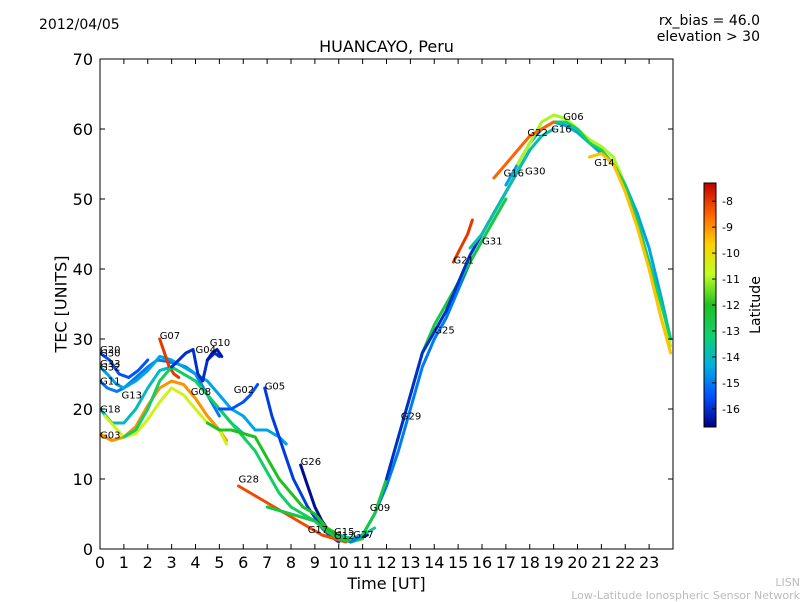 The height and width of the screenshot is (602, 800). What do you see at coordinates (416, 391) in the screenshot?
I see `series-g09` at bounding box center [416, 391].